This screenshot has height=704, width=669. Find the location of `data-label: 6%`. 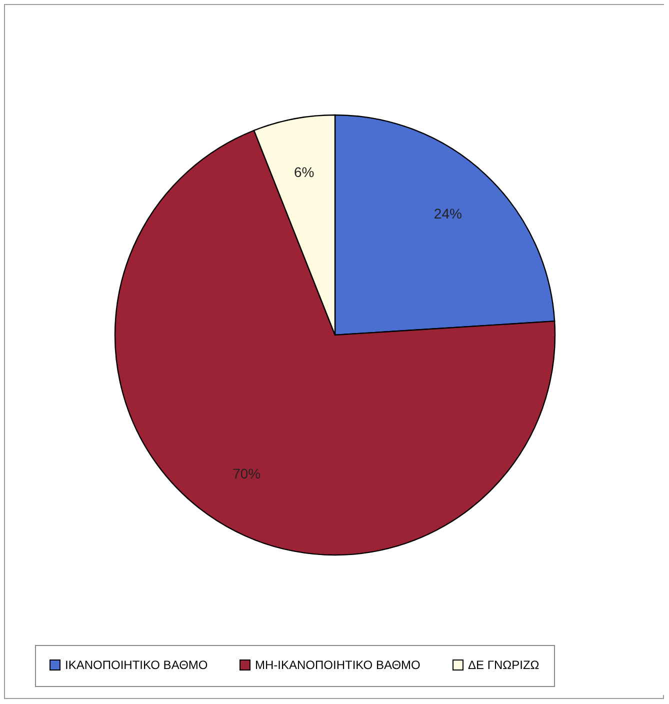

data-label: 6% is located at coordinates (304, 172).